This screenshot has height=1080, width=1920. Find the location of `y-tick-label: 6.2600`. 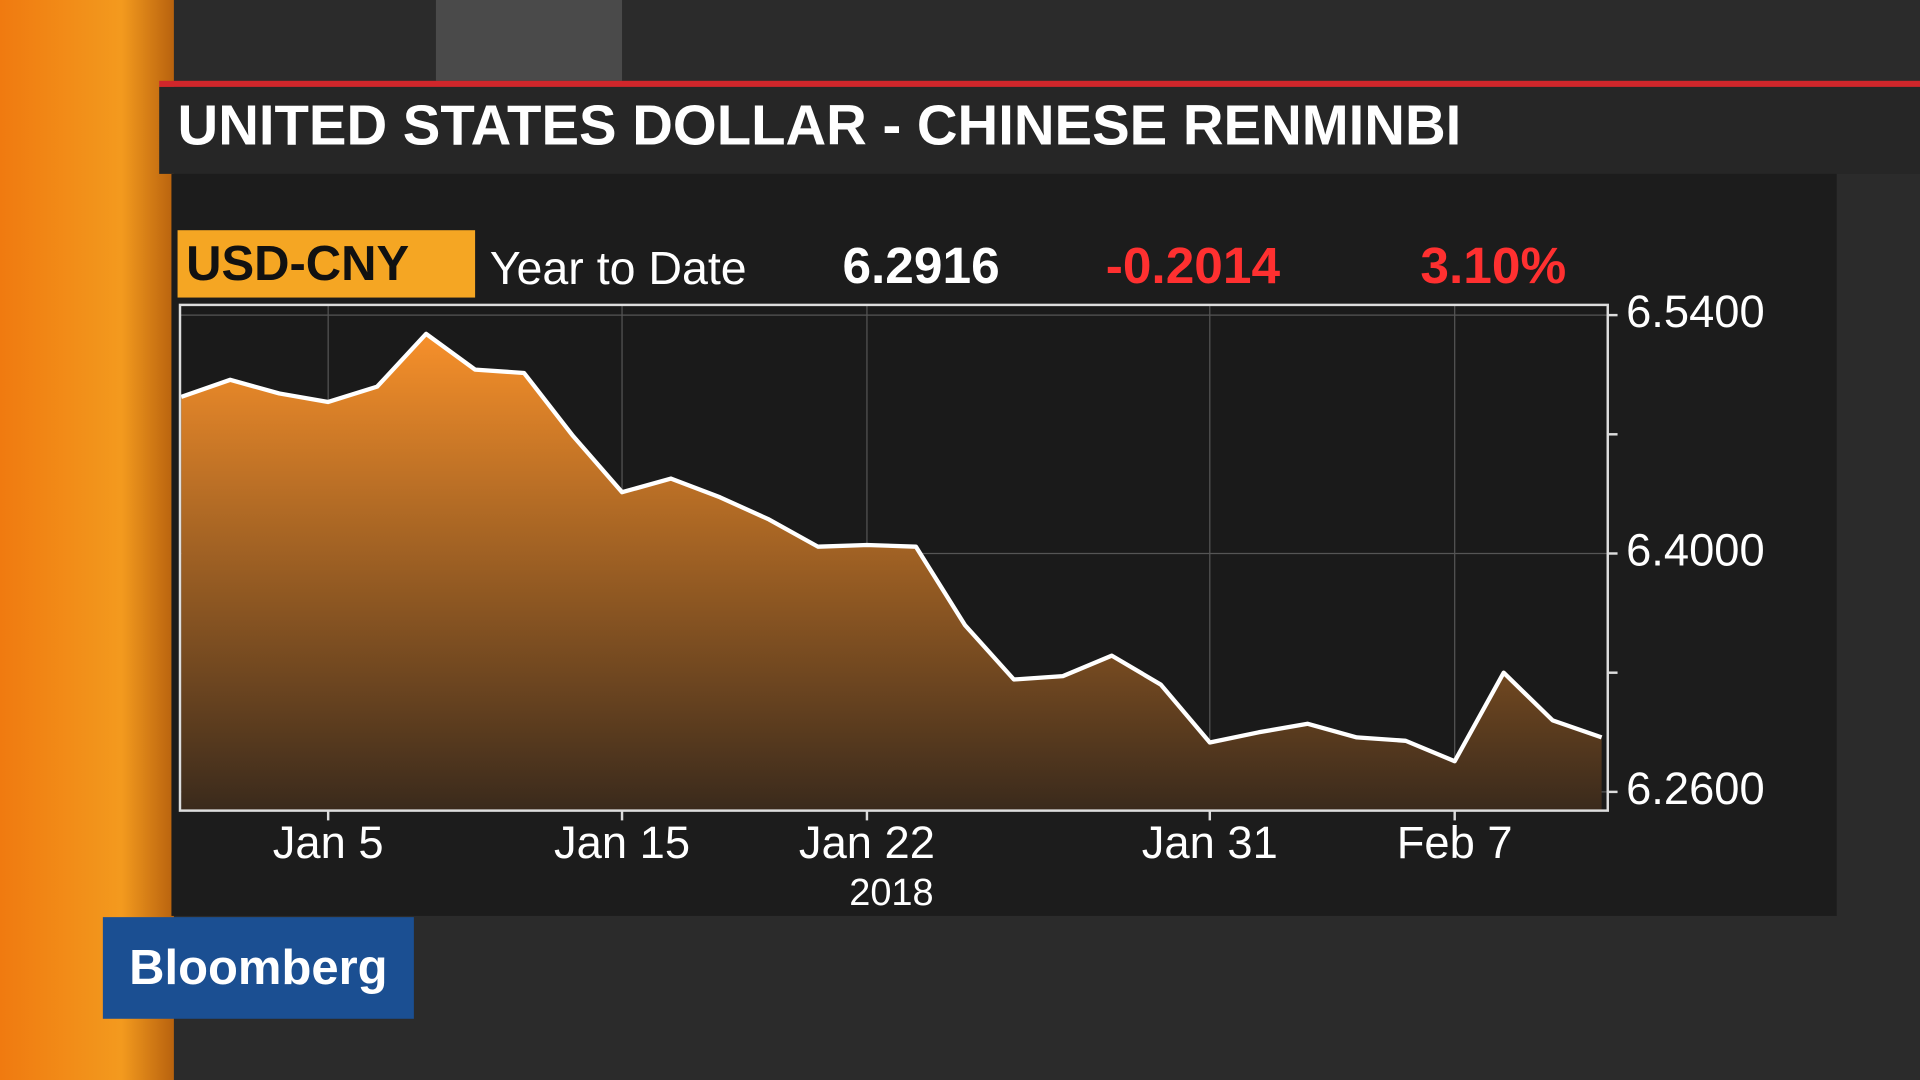

y-tick-label: 6.2600 is located at coordinates (1695, 788).